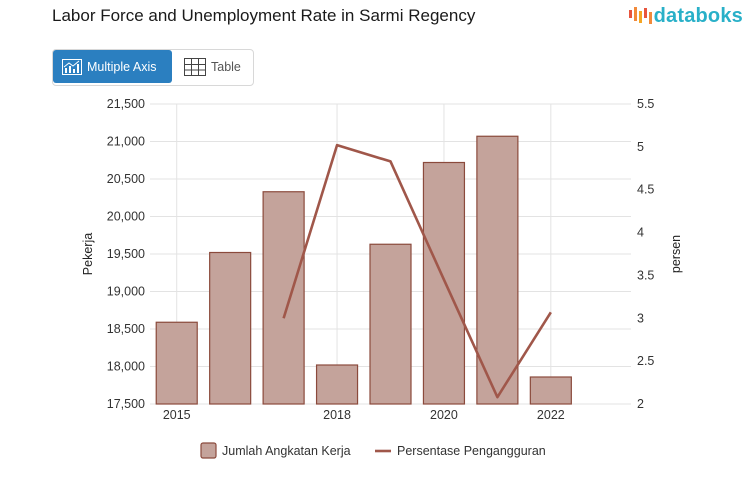  What do you see at coordinates (126, 142) in the screenshot?
I see `y-tick-label: 21,000` at bounding box center [126, 142].